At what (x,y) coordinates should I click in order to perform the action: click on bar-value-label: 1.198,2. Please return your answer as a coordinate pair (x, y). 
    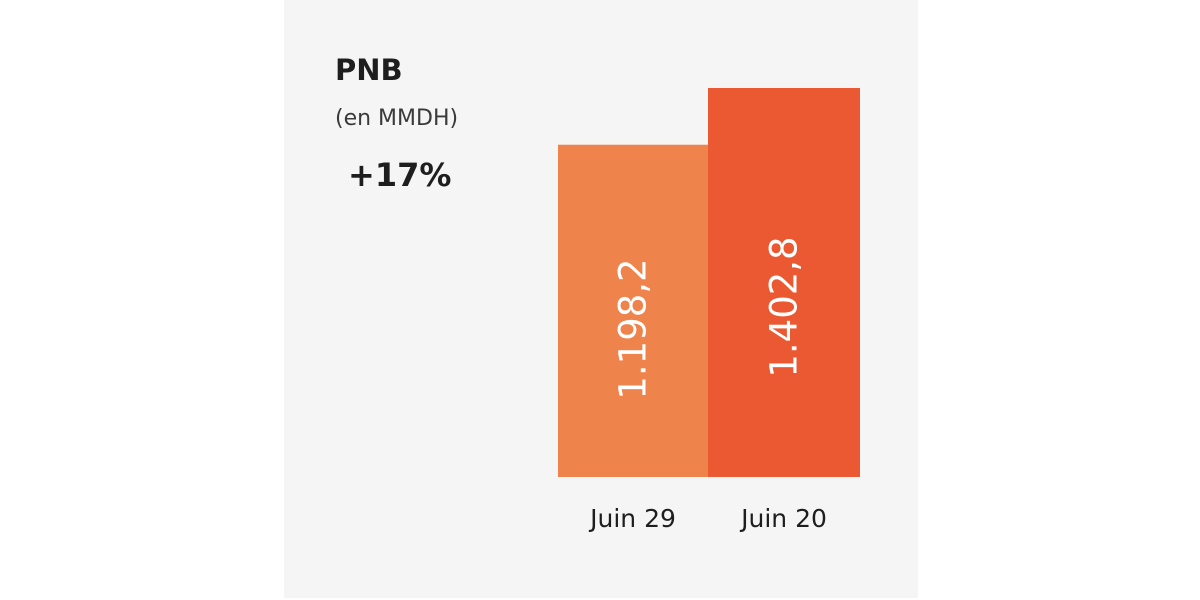
    Looking at the image, I should click on (633, 328).